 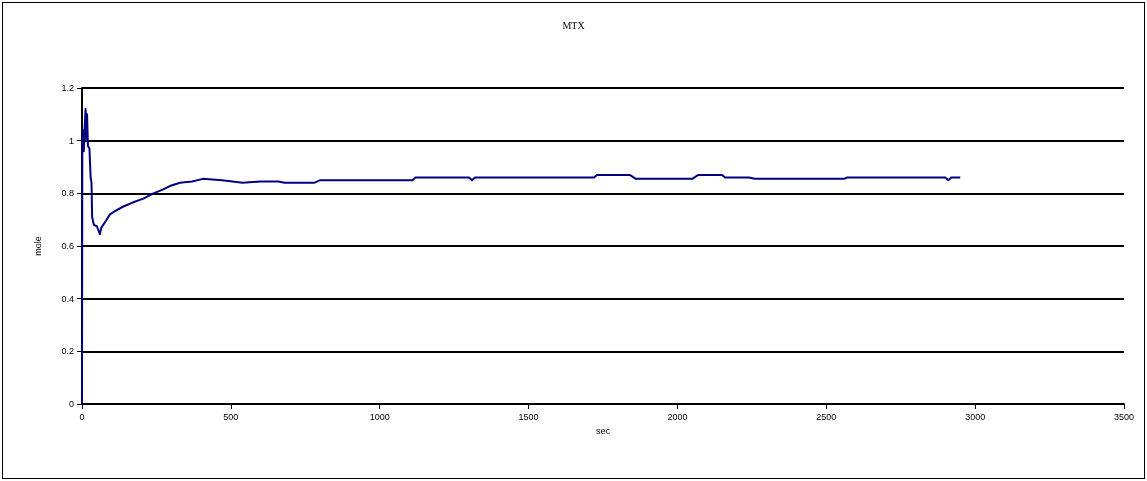 I want to click on y-tick-label: 0.4, so click(x=67, y=298).